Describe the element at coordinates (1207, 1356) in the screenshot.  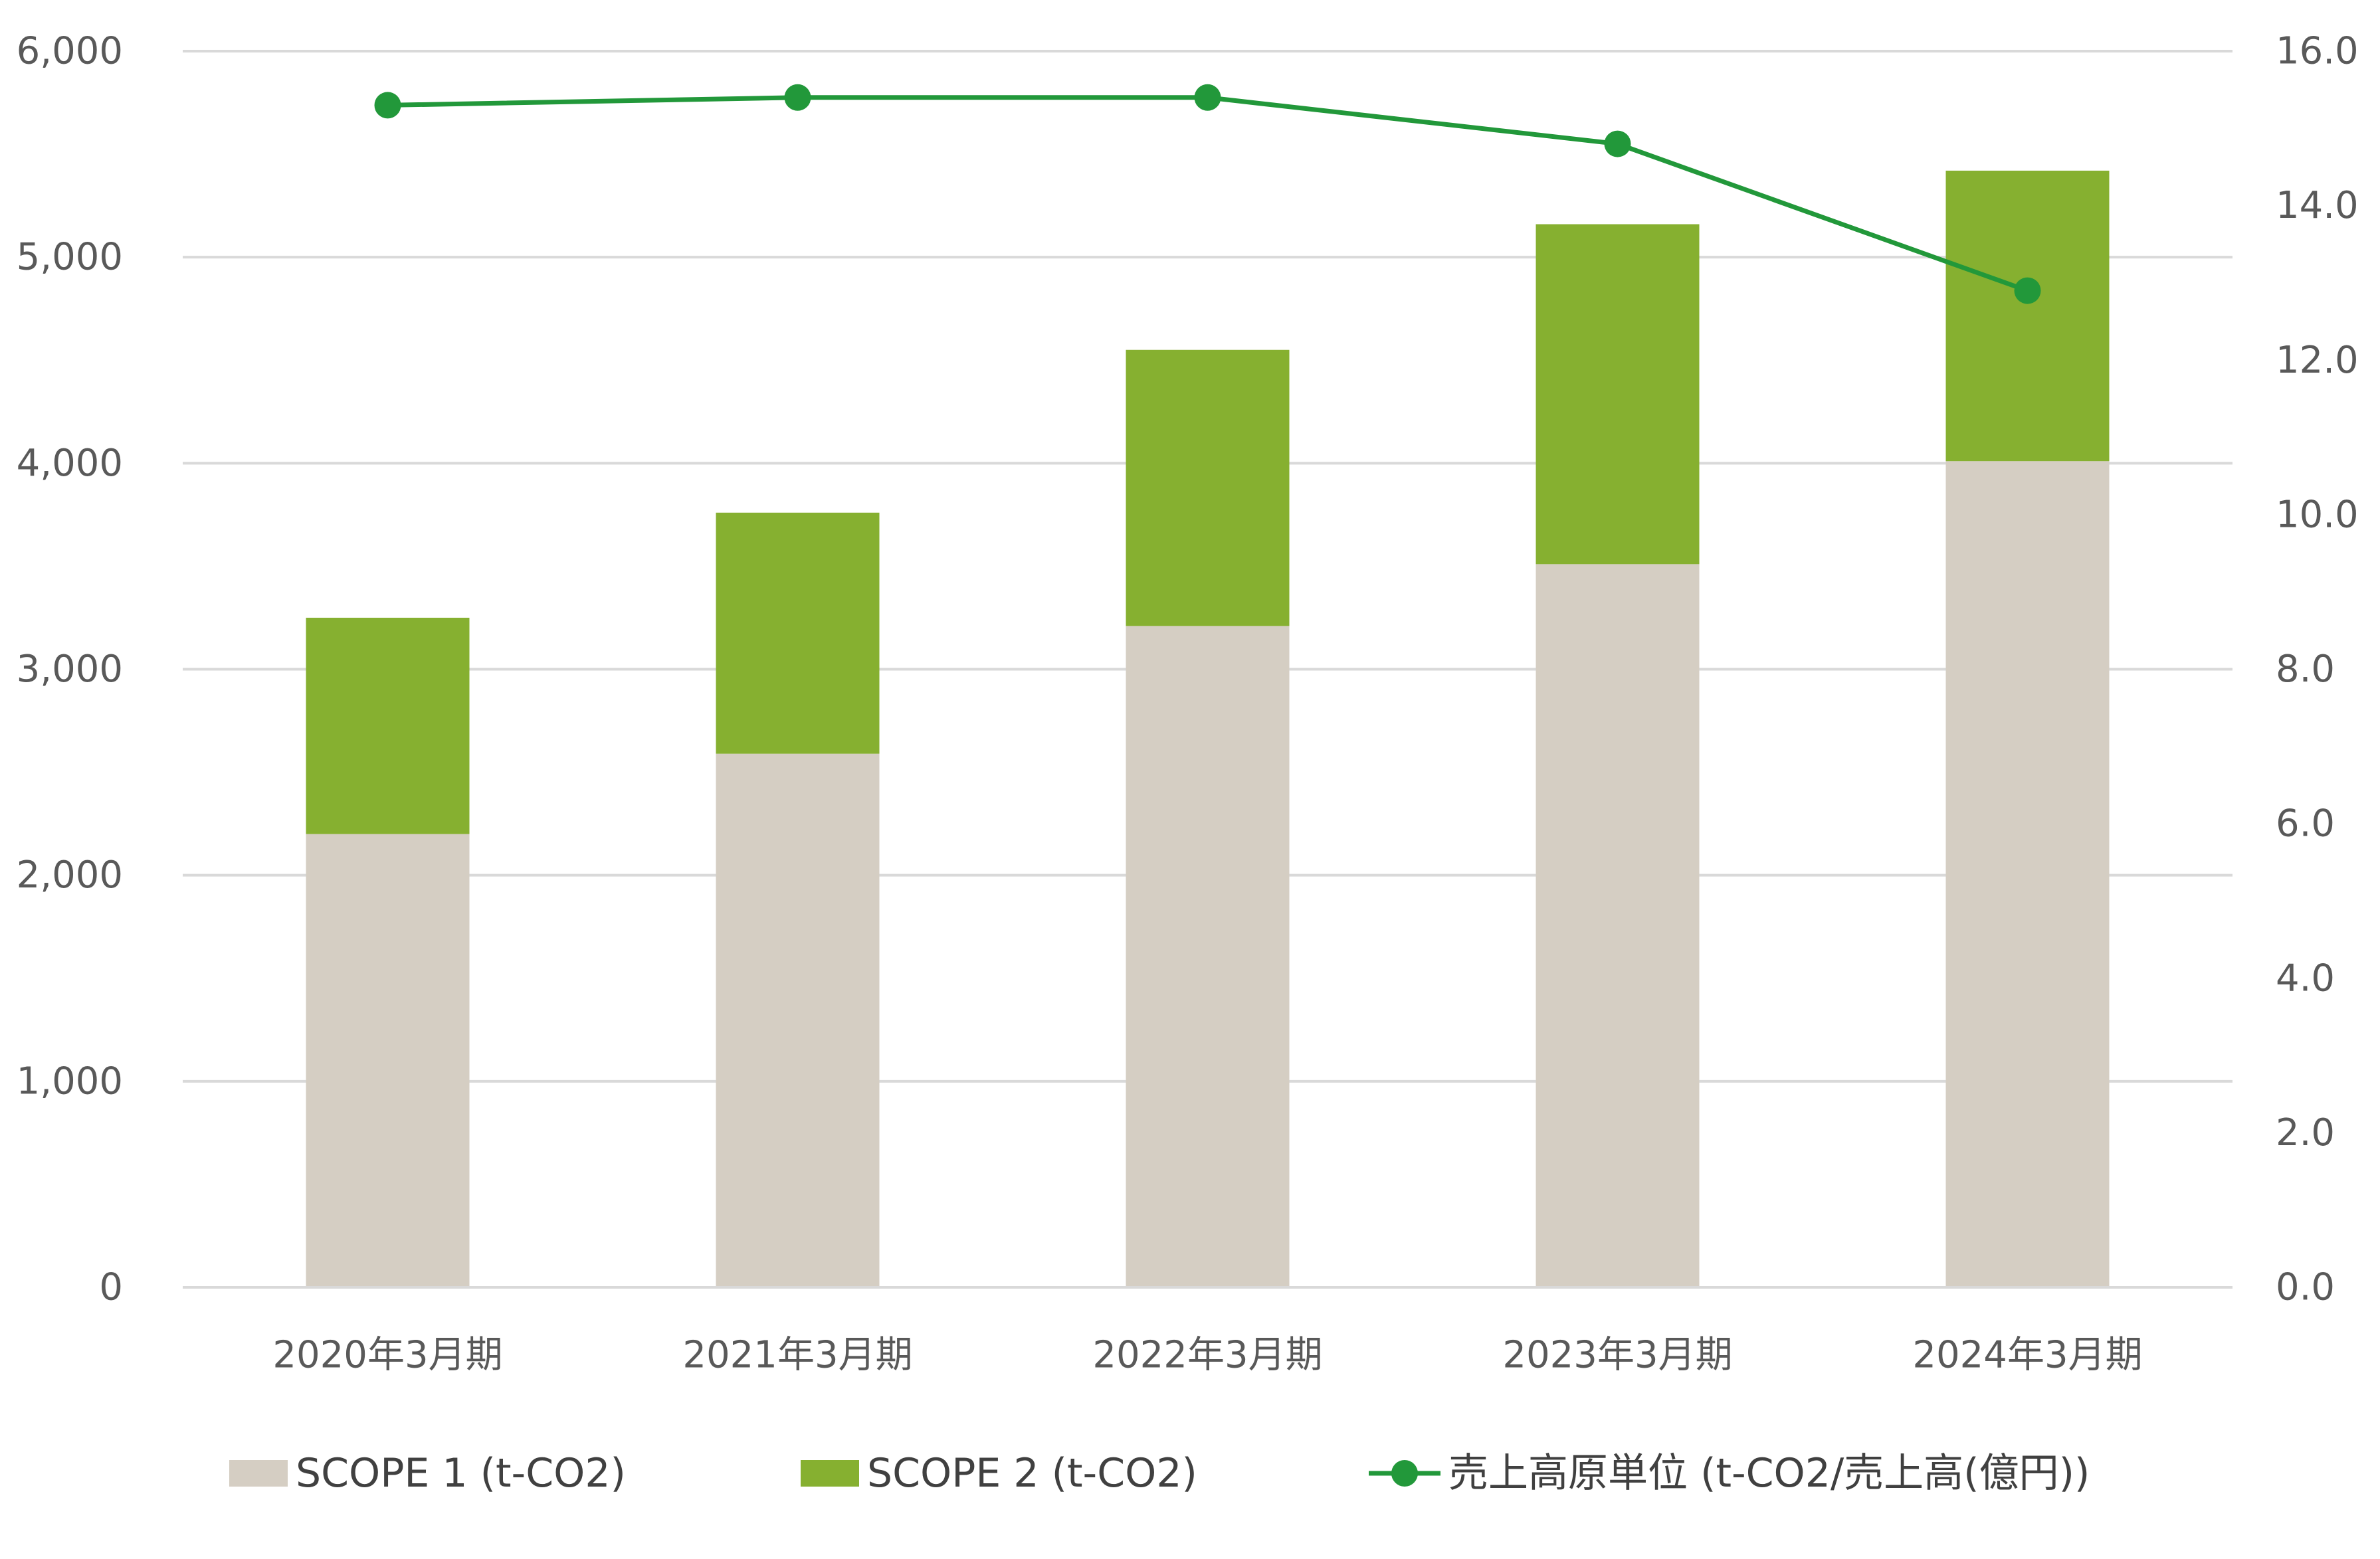
I see `x-axis-tick-label: 2022年3月期` at that location.